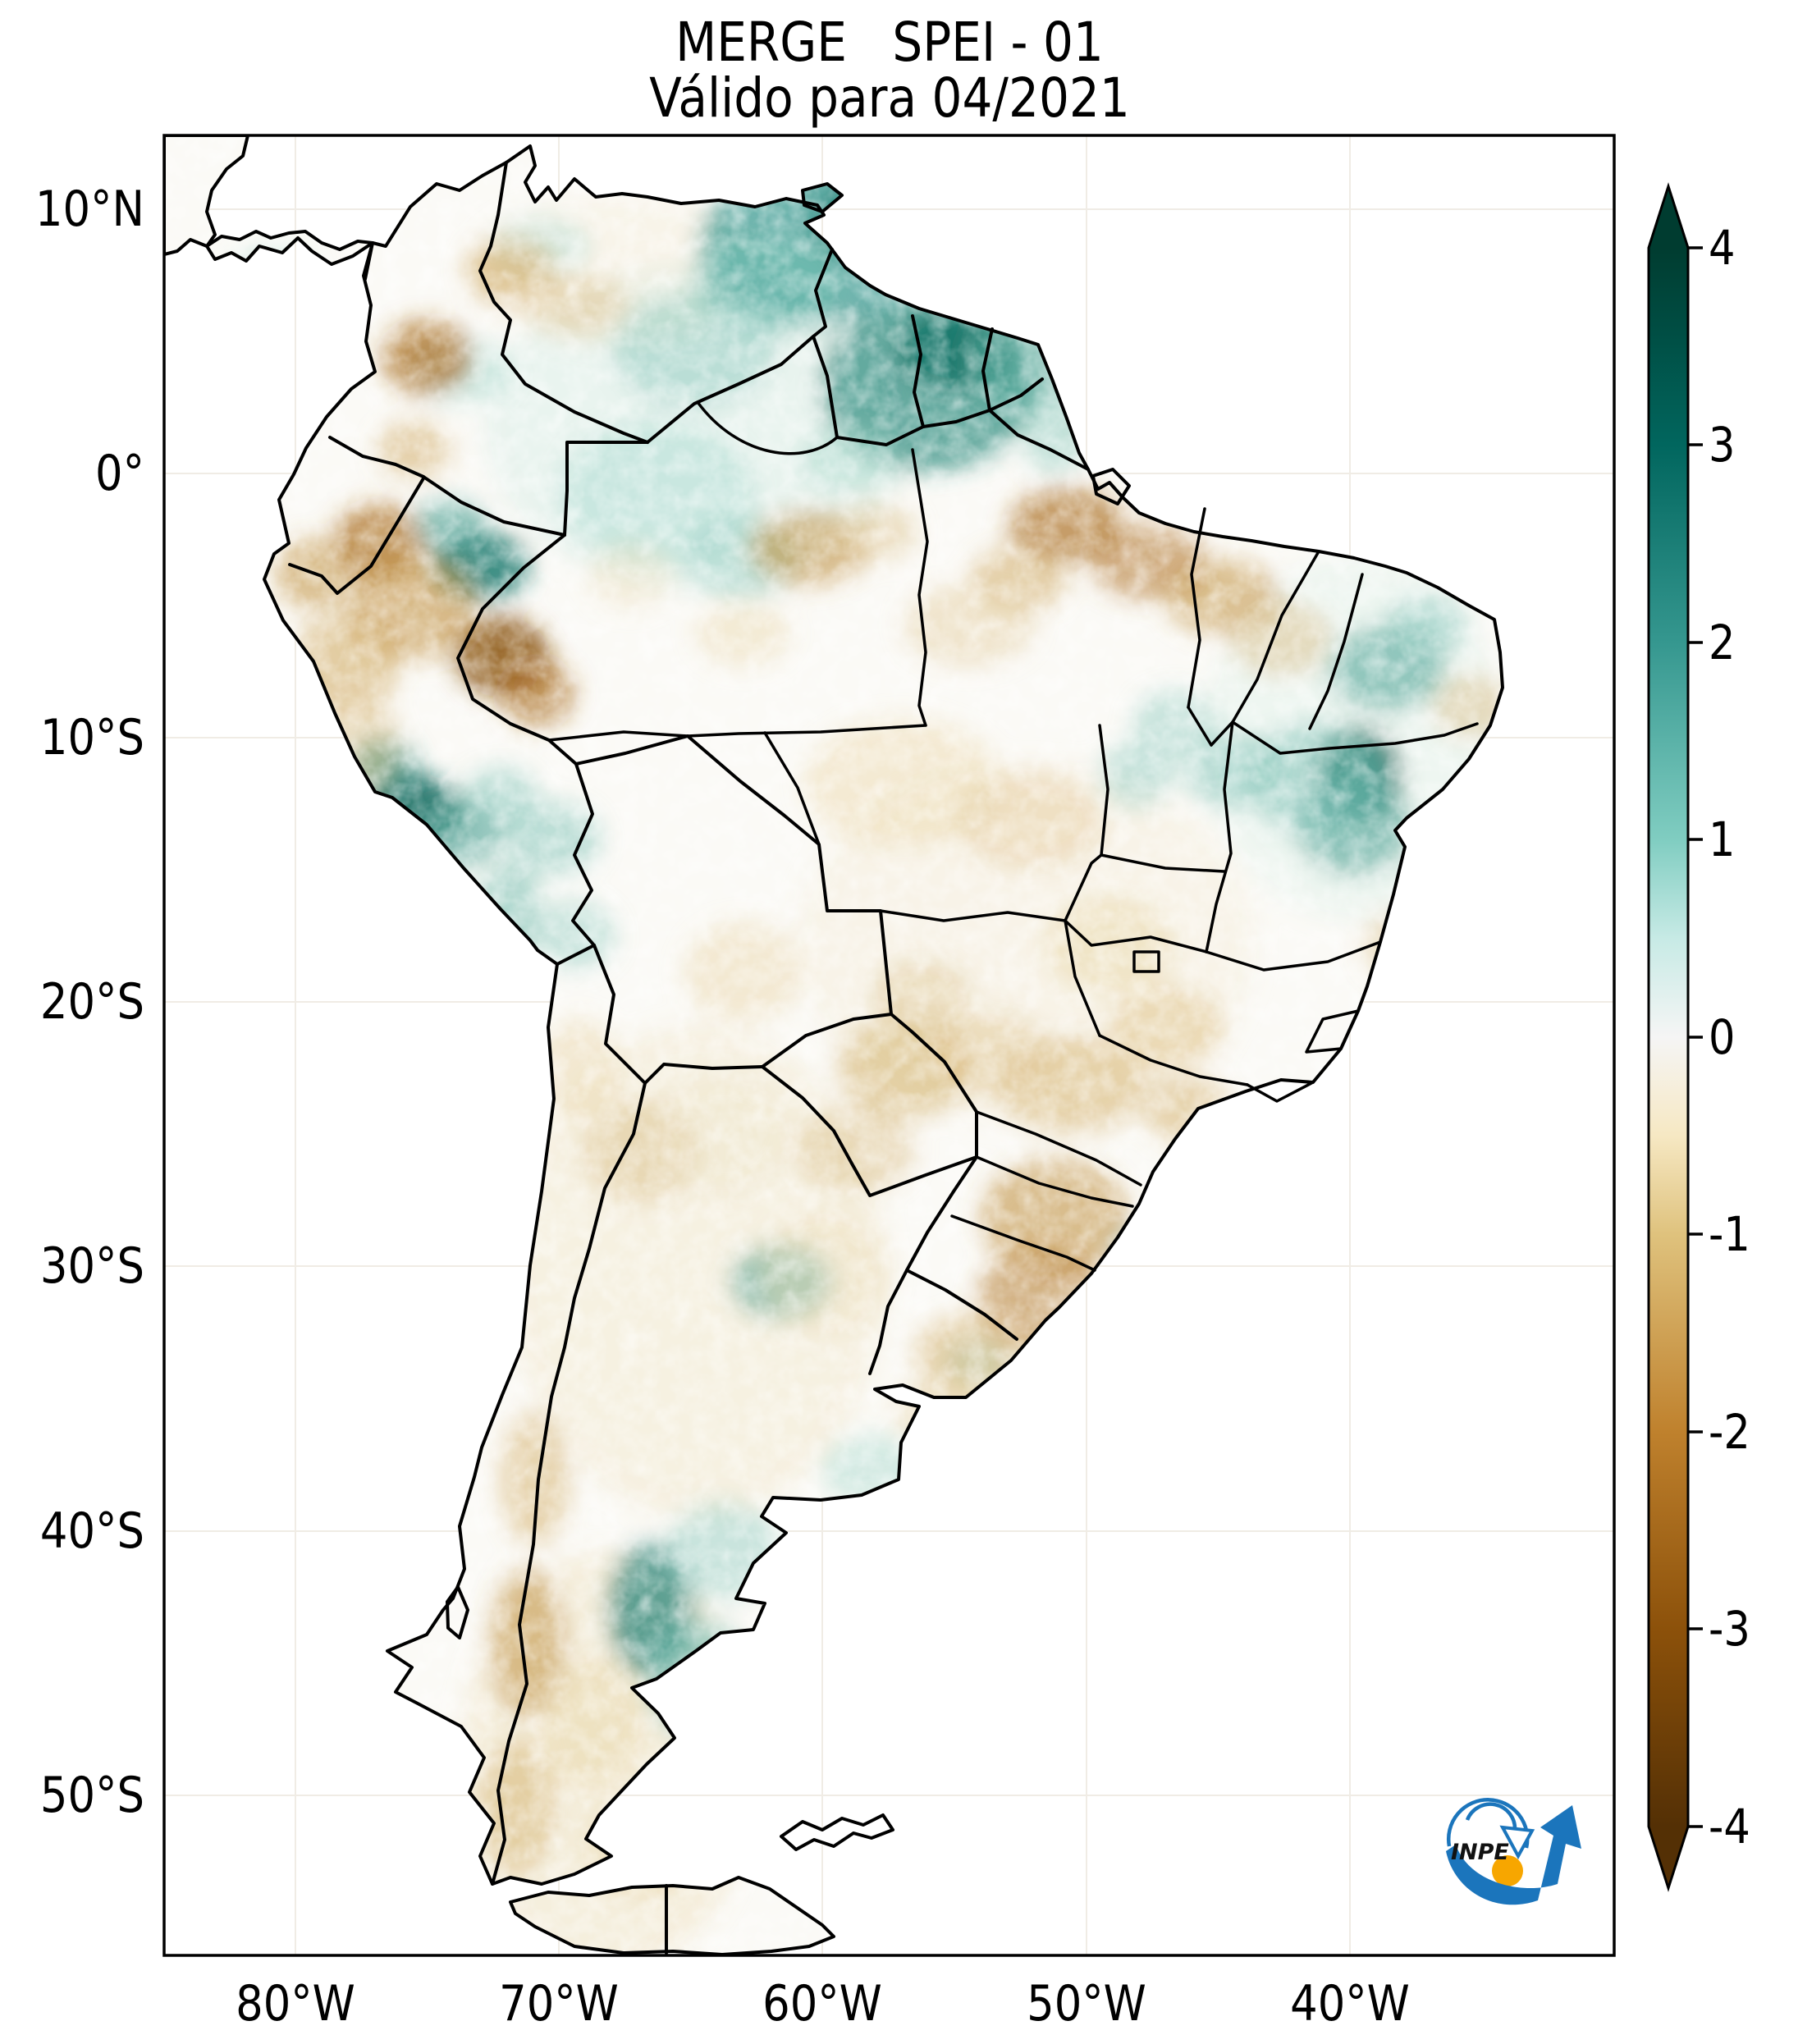 The height and width of the screenshot is (2044, 1798). Describe the element at coordinates (119, 473) in the screenshot. I see `lat-tick-0: 0°` at that location.